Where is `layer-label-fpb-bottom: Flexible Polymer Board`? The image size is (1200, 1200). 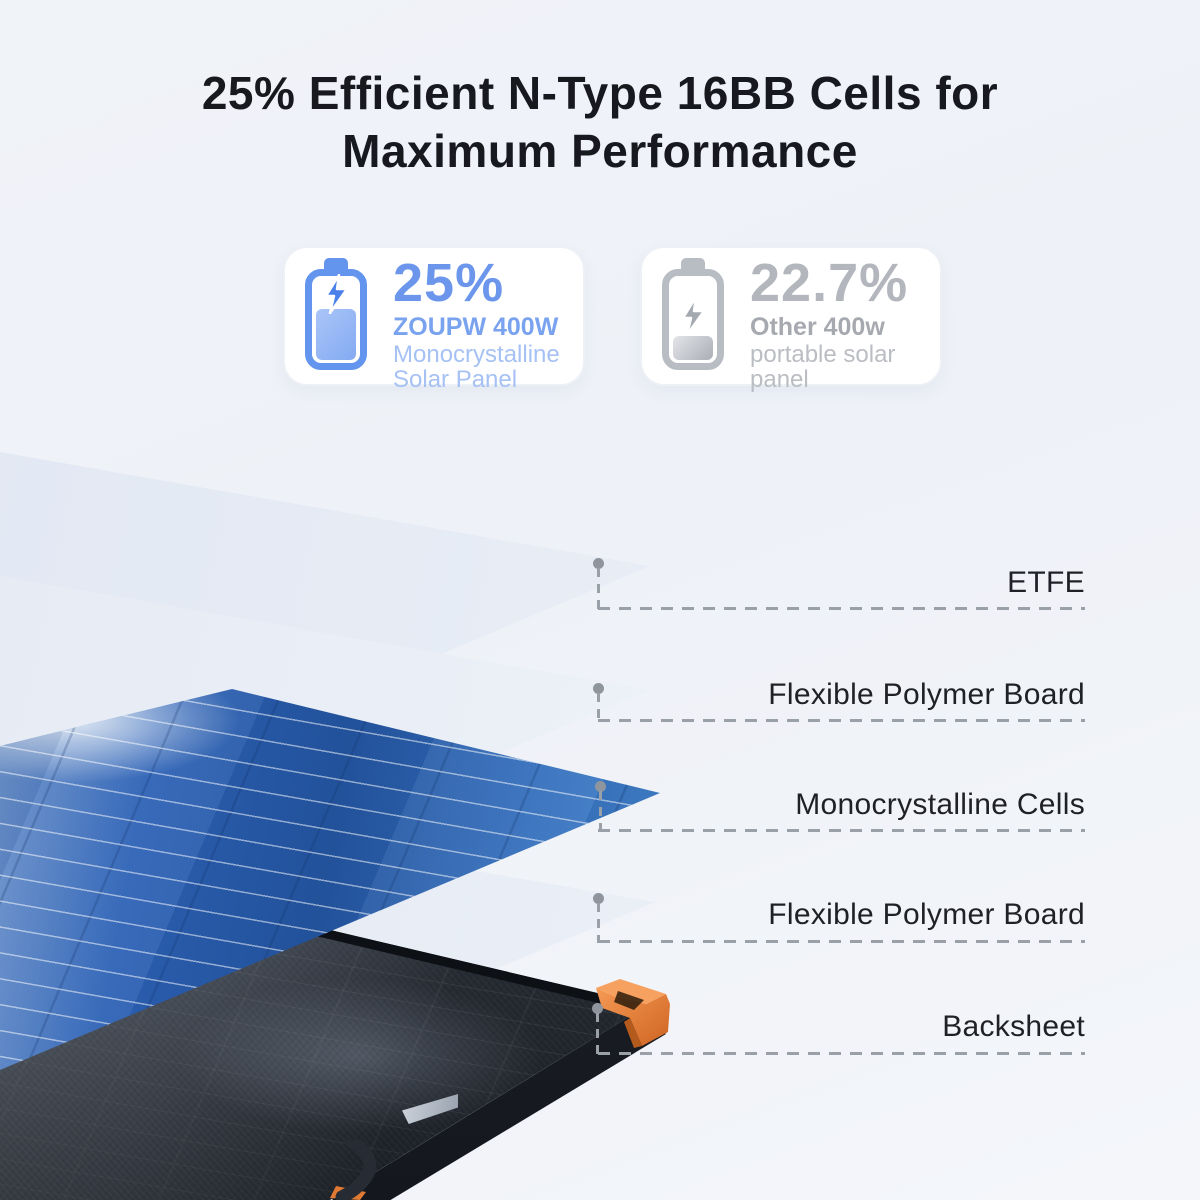 layer-label-fpb-bottom: Flexible Polymer Board is located at coordinates (926, 914).